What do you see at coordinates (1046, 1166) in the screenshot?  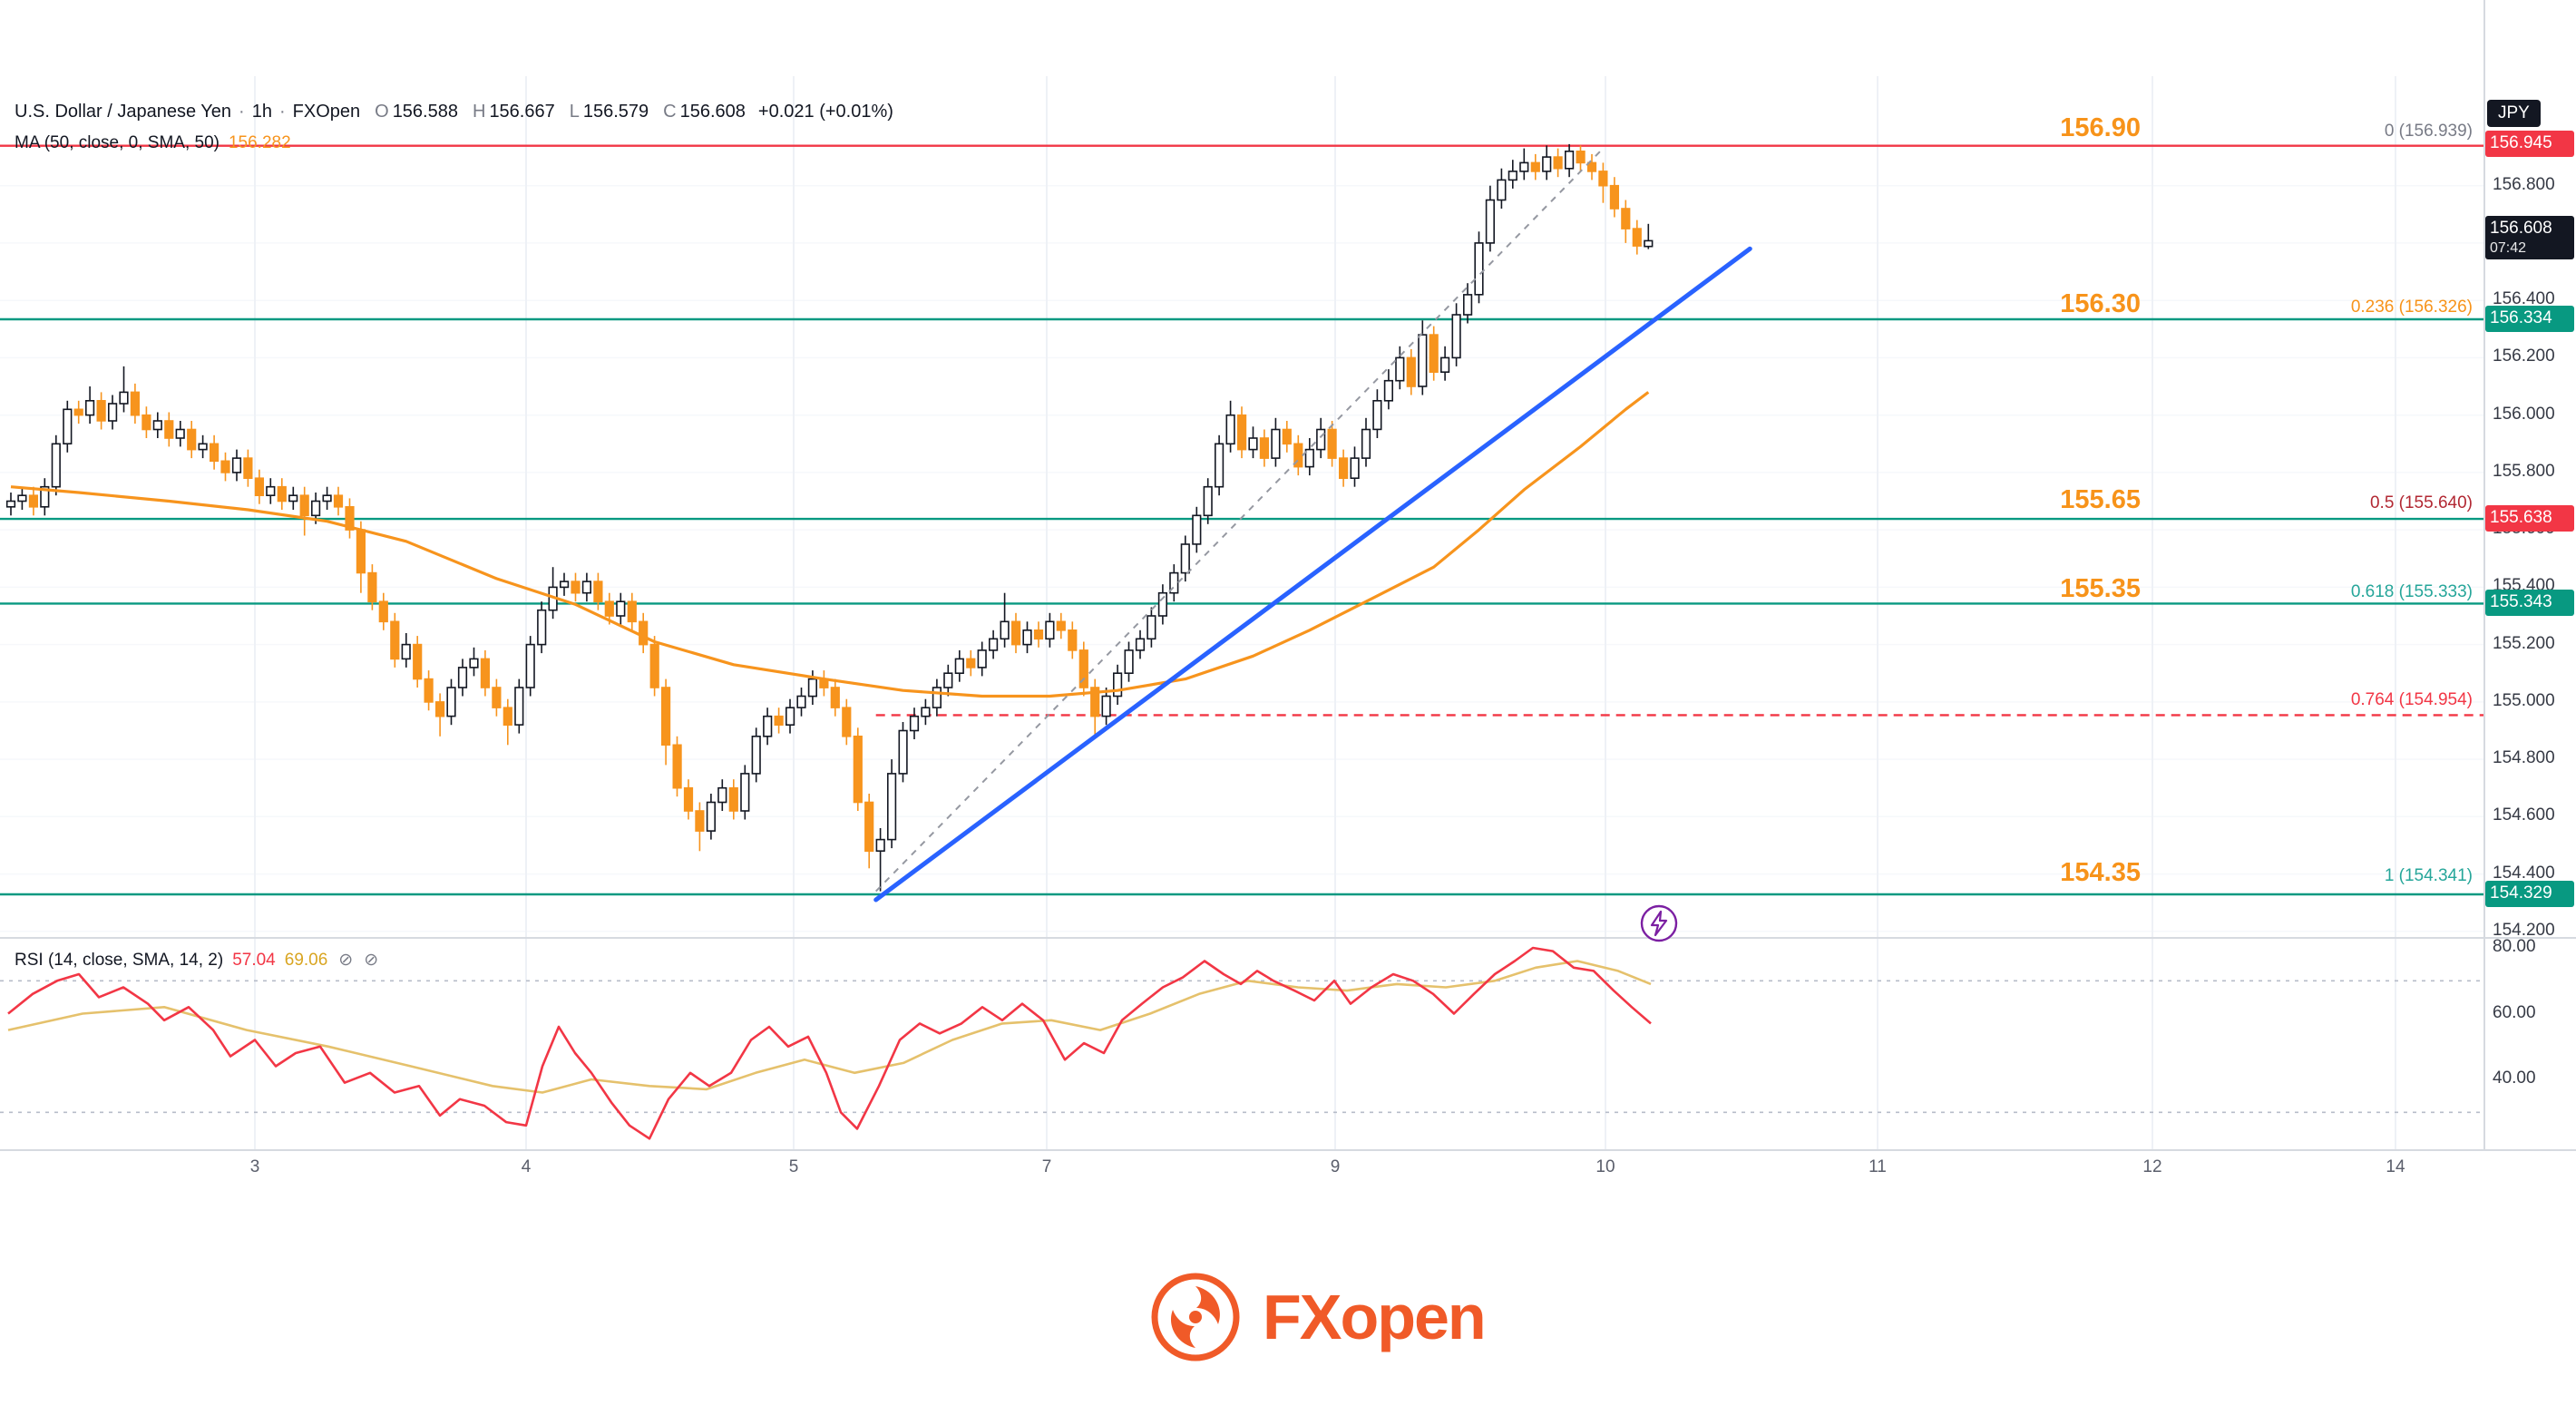 I see `time-axis-label: 7` at bounding box center [1046, 1166].